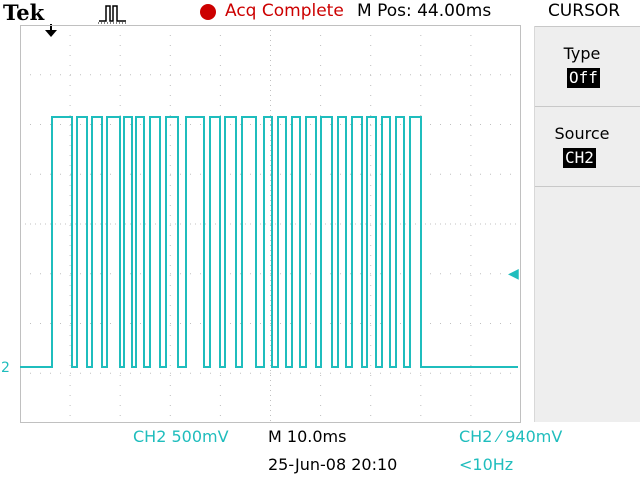 The width and height of the screenshot is (640, 480). Describe the element at coordinates (24, 12) in the screenshot. I see `brand-logo: Tek` at that location.